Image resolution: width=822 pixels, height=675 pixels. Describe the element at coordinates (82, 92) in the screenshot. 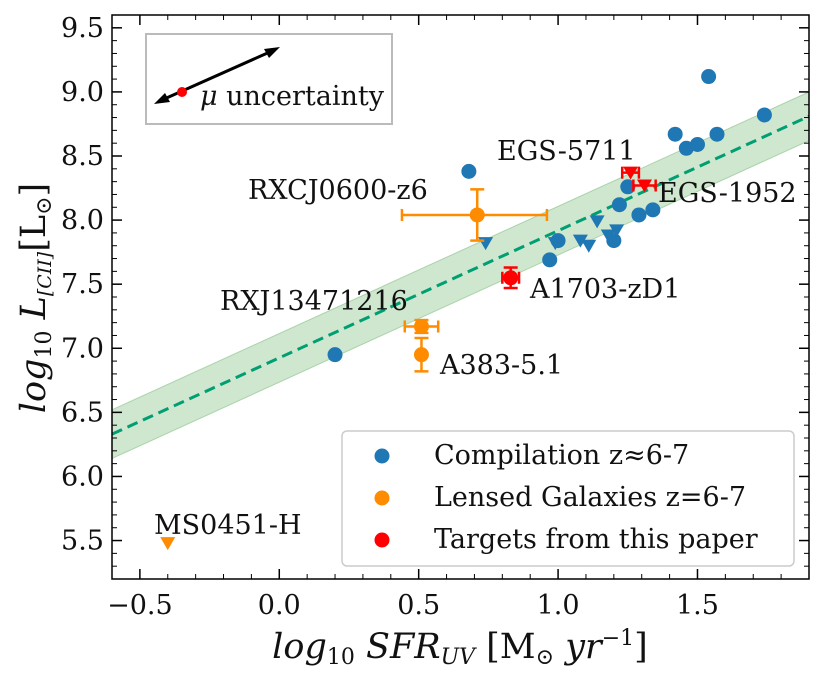

I see `y-tick-label: 9.0` at that location.